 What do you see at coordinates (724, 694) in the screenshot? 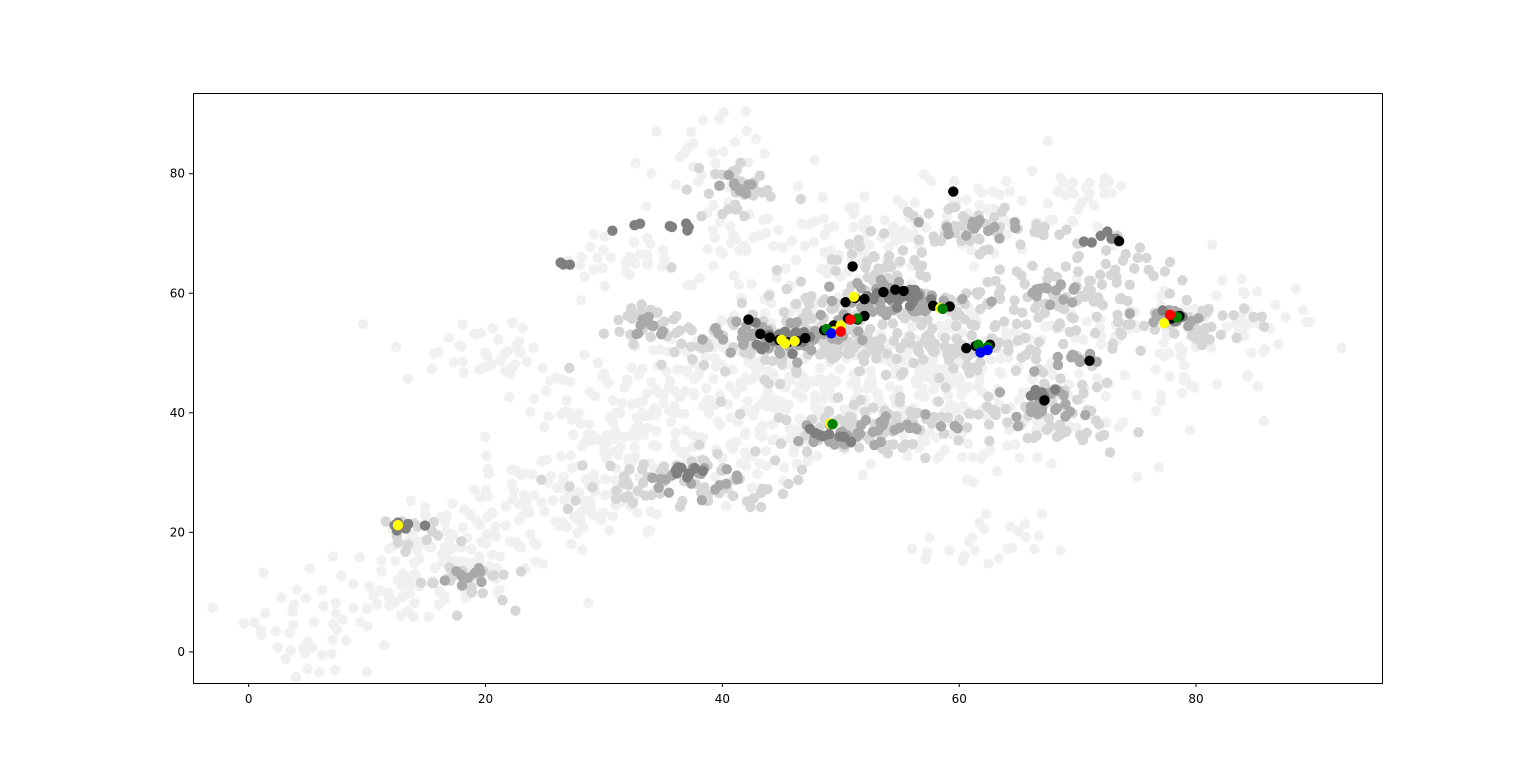
I see `x-axis: 0 20 40 60 80` at bounding box center [724, 694].